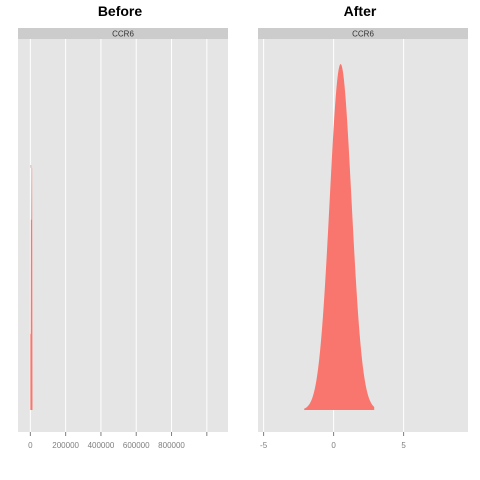 The width and height of the screenshot is (480, 480). I want to click on x-tick-label-after-1: 0, so click(333, 445).